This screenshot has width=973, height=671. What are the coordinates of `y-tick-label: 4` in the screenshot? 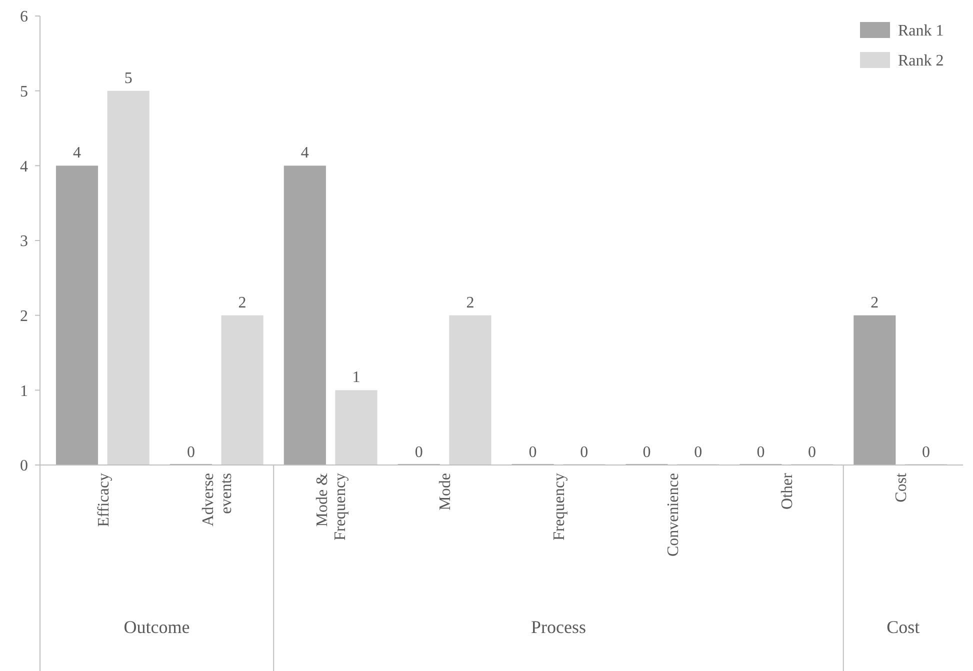 It's located at (24, 167).